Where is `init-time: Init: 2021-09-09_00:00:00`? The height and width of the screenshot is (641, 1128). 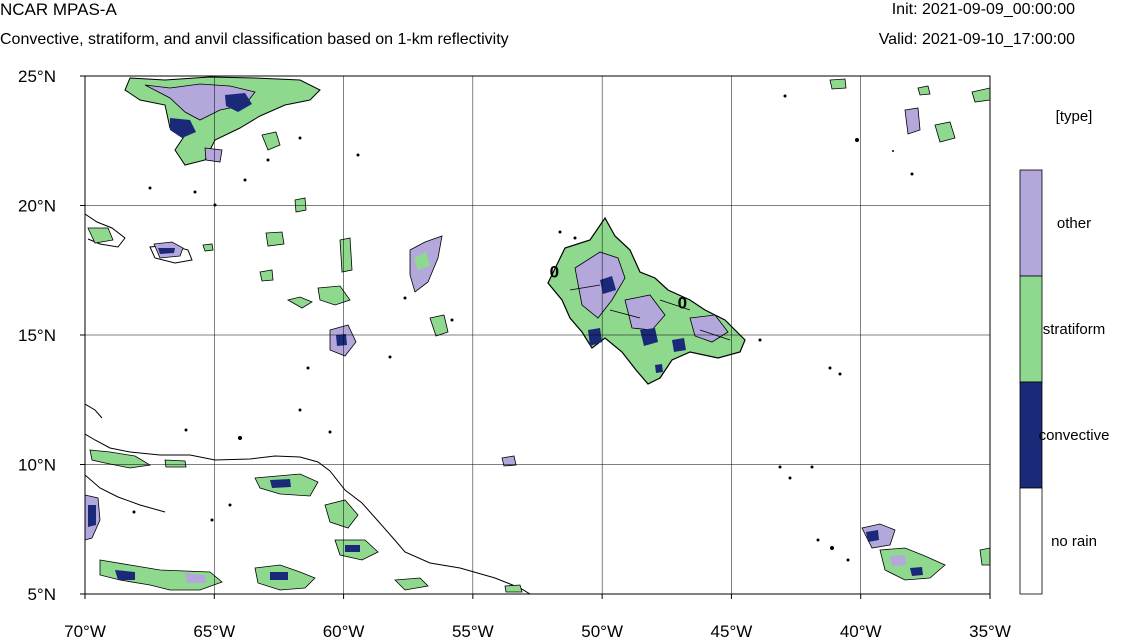
init-time: Init: 2021-09-09_00:00:00 is located at coordinates (983, 9).